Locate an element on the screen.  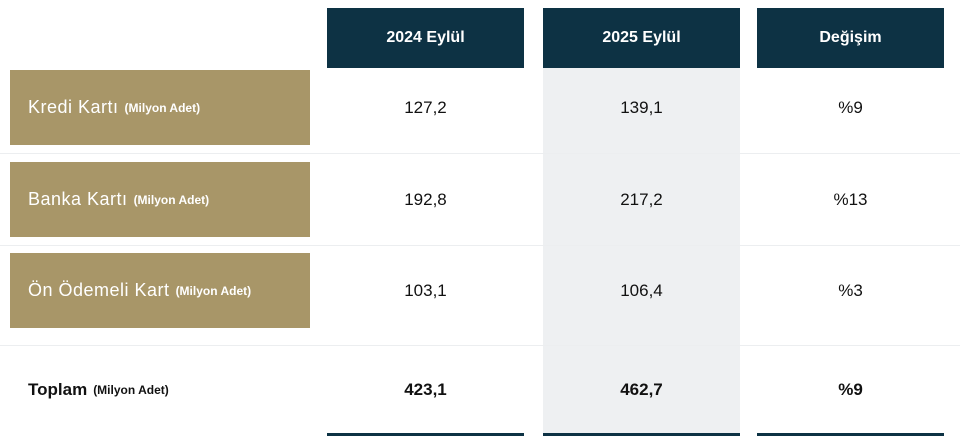
total-name: Toplam is located at coordinates (58, 389).